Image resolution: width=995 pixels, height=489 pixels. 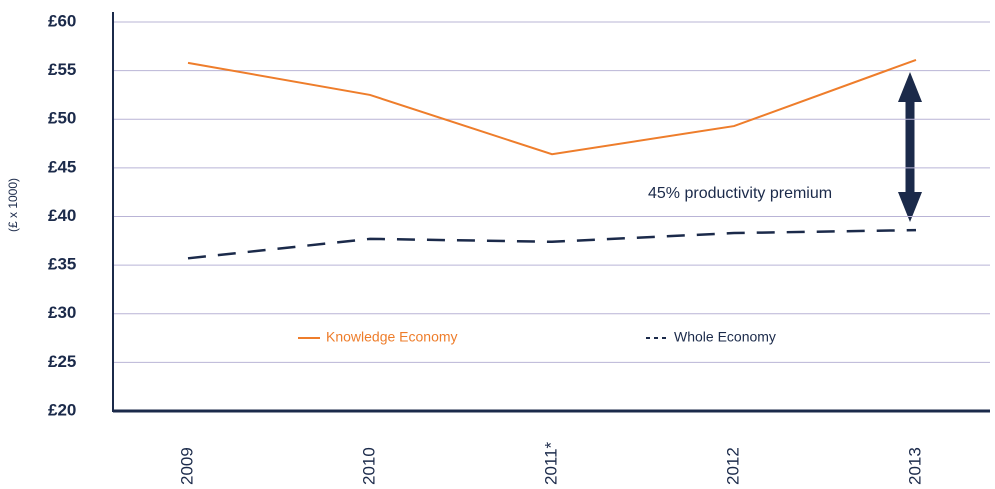 What do you see at coordinates (725, 337) in the screenshot?
I see `legend-label: Whole Economy` at bounding box center [725, 337].